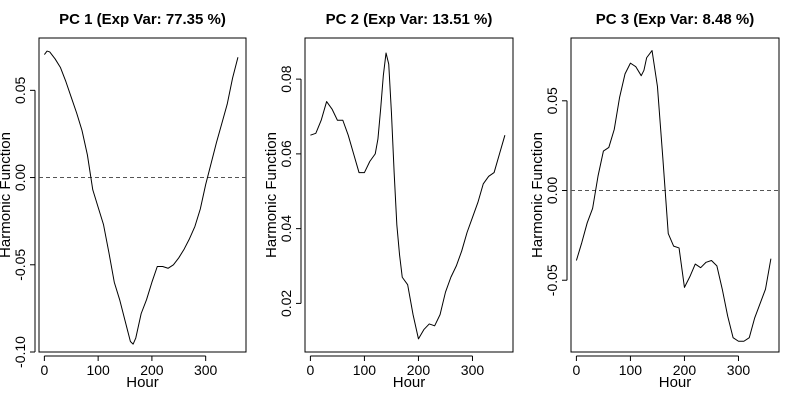 The image size is (800, 400). Describe the element at coordinates (675, 19) in the screenshot. I see `chart-title: PC 3 (Exp Var: 8.48 %)` at that location.